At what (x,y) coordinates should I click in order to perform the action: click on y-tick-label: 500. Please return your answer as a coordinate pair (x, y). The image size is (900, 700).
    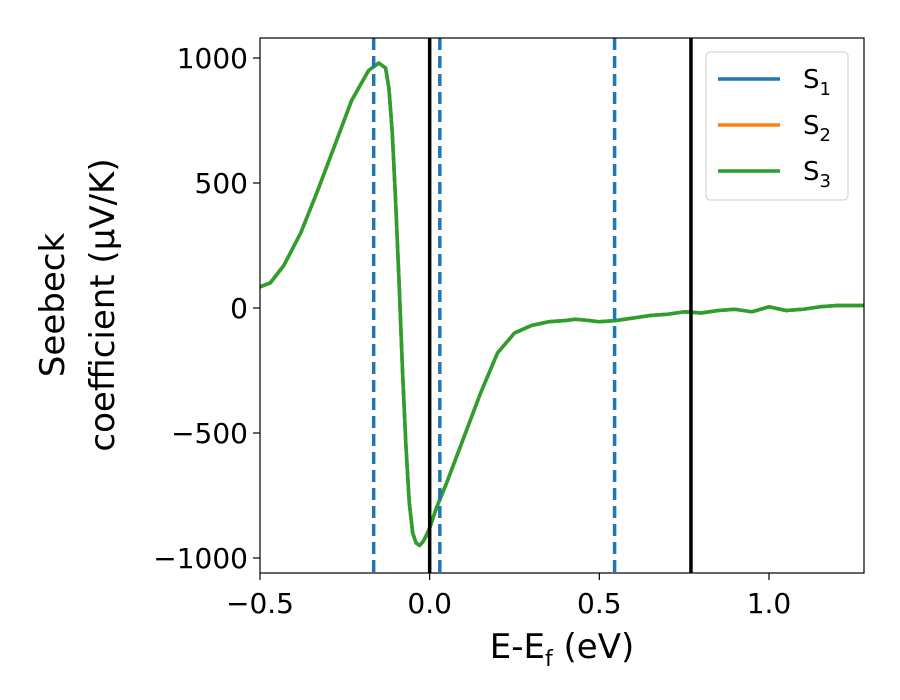
    Looking at the image, I should click on (221, 183).